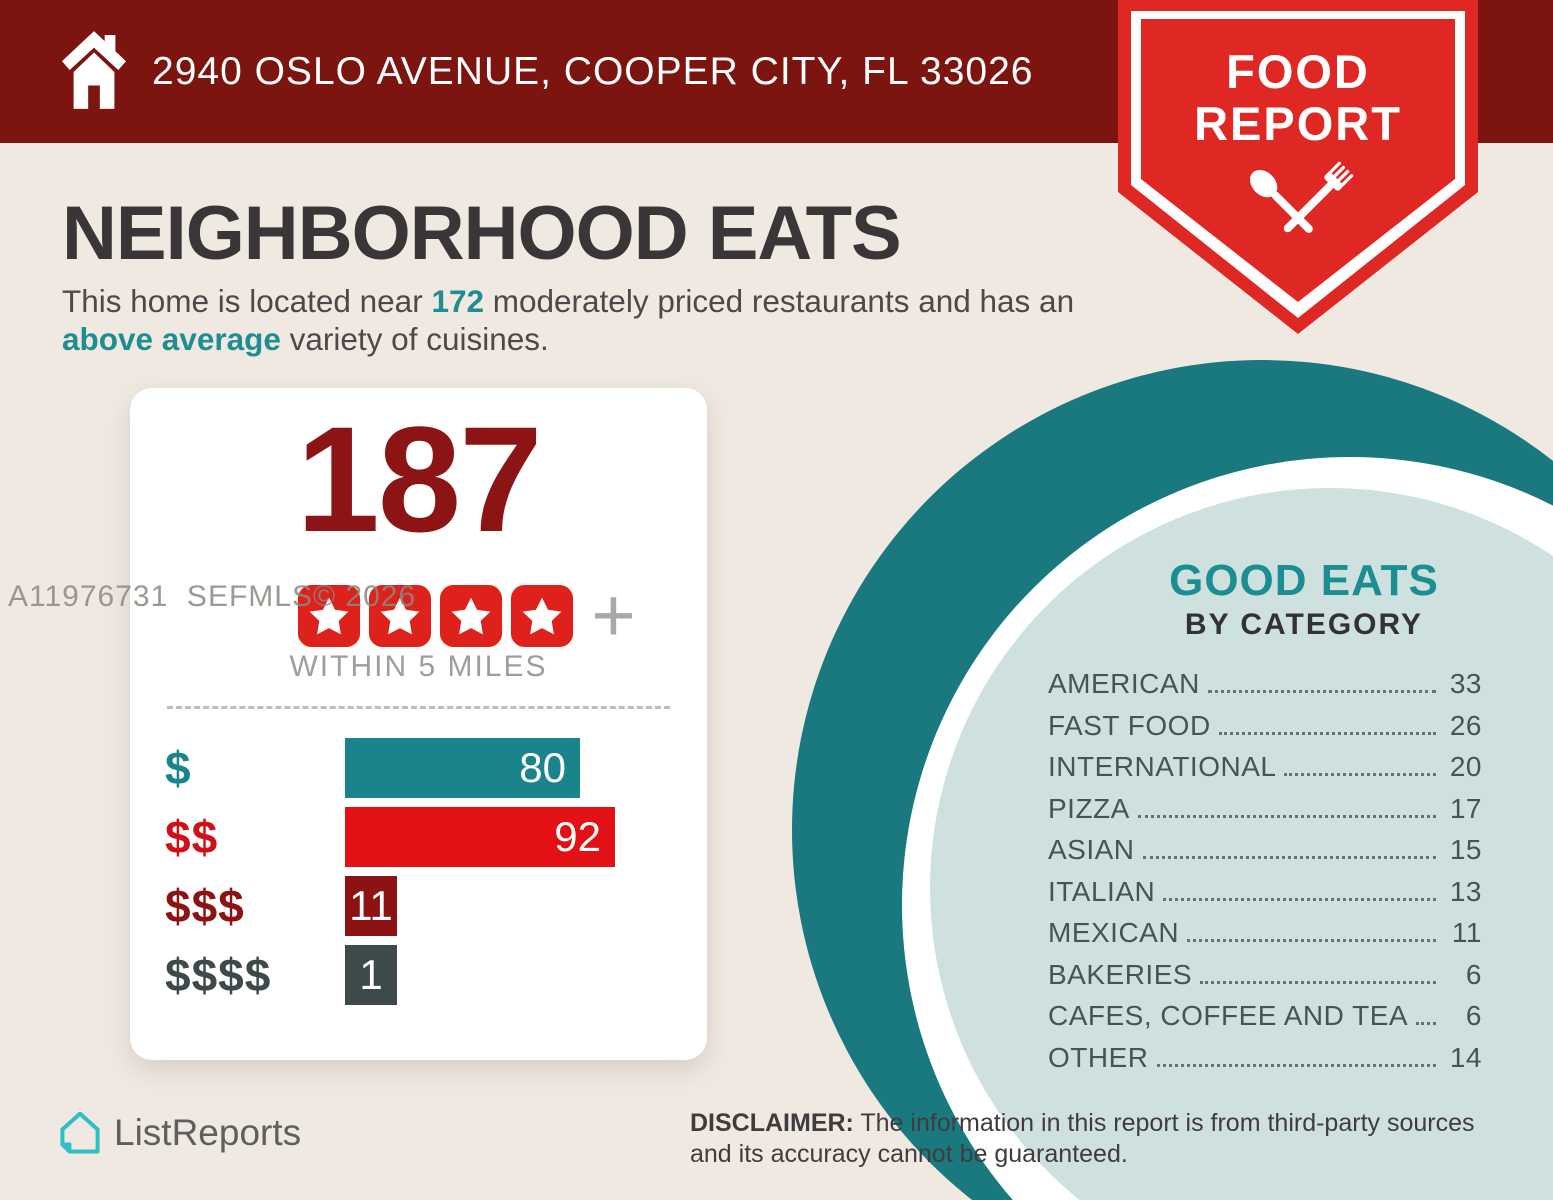 The height and width of the screenshot is (1200, 1553). I want to click on good-eats-title: GOOD EATS, so click(1304, 580).